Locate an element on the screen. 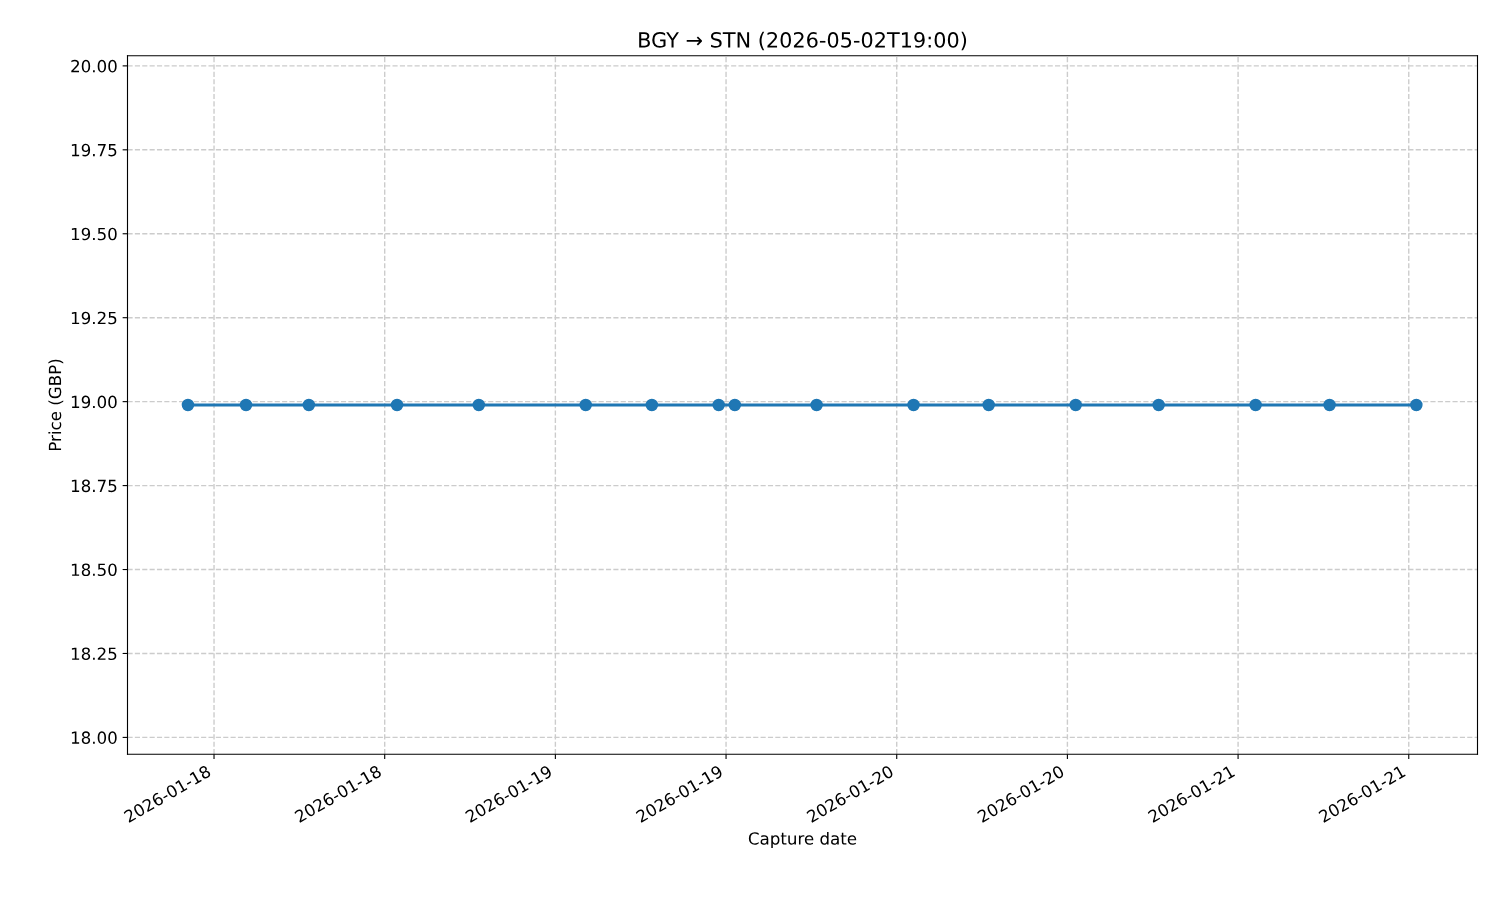  x-axis-title: Capture date is located at coordinates (802, 840).